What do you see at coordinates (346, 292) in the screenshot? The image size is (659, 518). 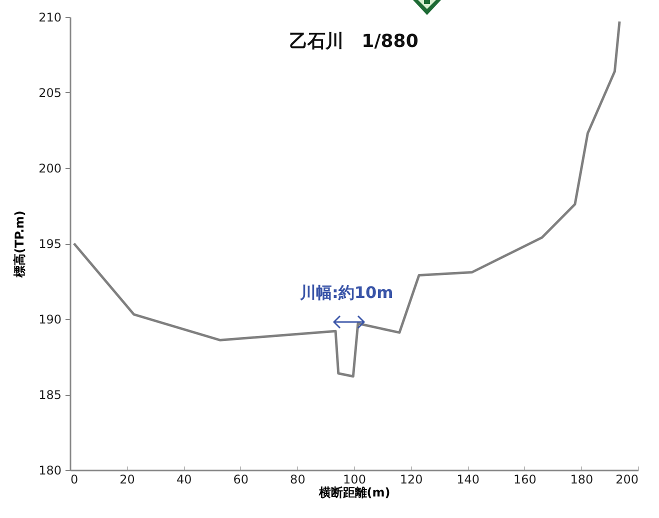 I see `annotation: 川幅:約10m` at bounding box center [346, 292].